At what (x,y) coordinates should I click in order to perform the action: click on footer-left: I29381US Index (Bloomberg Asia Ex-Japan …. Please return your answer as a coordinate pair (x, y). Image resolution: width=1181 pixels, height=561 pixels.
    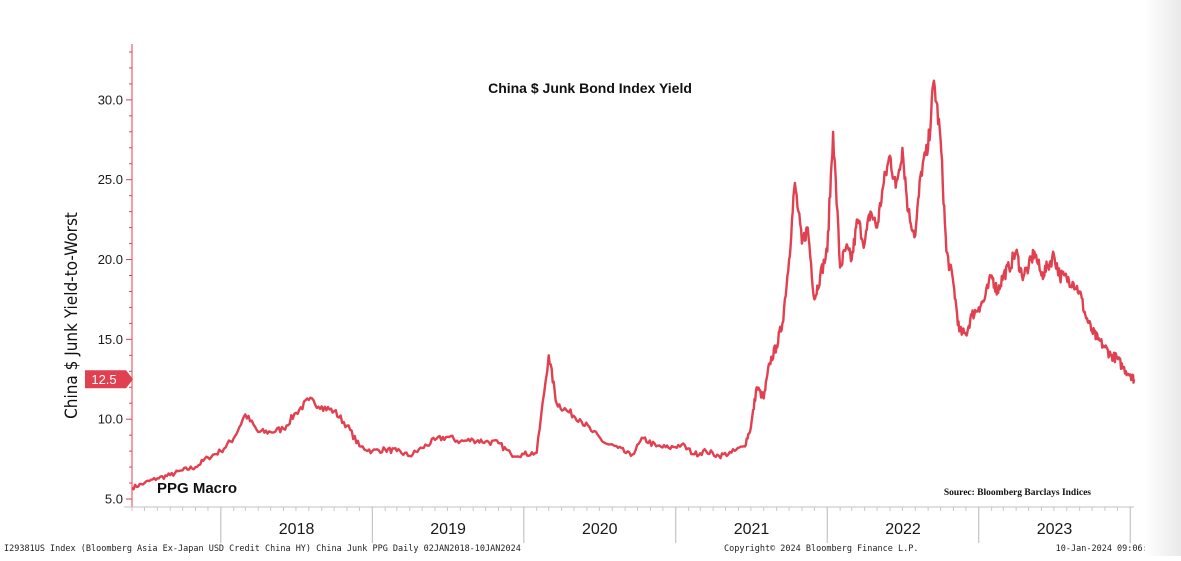
    Looking at the image, I should click on (262, 549).